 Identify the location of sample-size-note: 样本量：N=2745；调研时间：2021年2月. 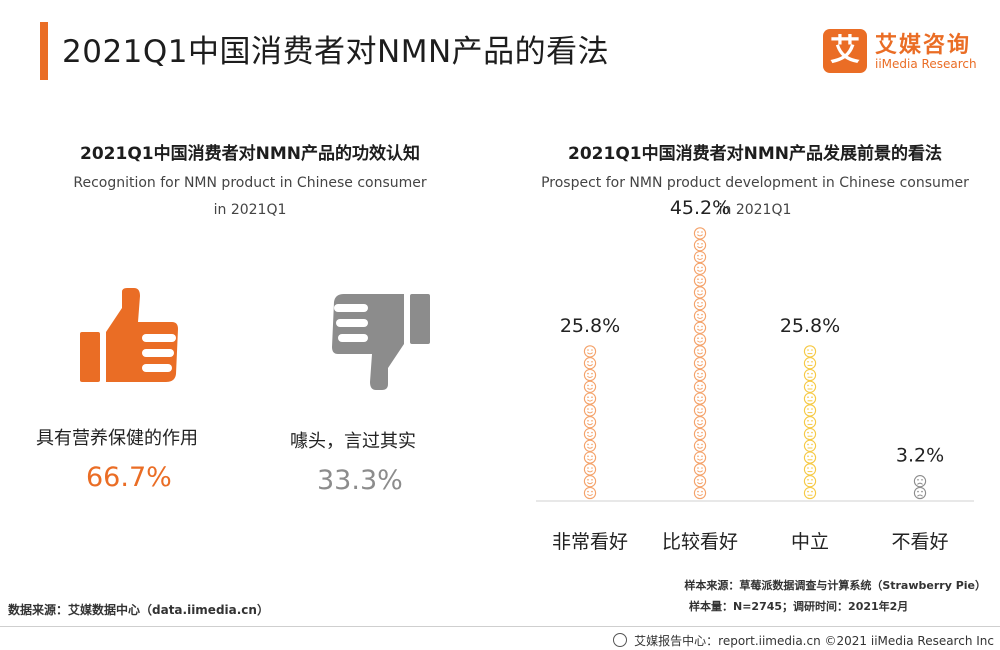
(799, 606).